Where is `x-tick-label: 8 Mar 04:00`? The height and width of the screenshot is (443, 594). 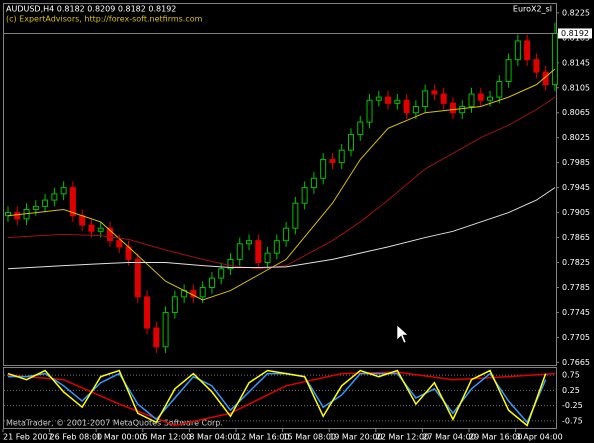 x-tick-label: 8 Mar 04:00 is located at coordinates (213, 437).